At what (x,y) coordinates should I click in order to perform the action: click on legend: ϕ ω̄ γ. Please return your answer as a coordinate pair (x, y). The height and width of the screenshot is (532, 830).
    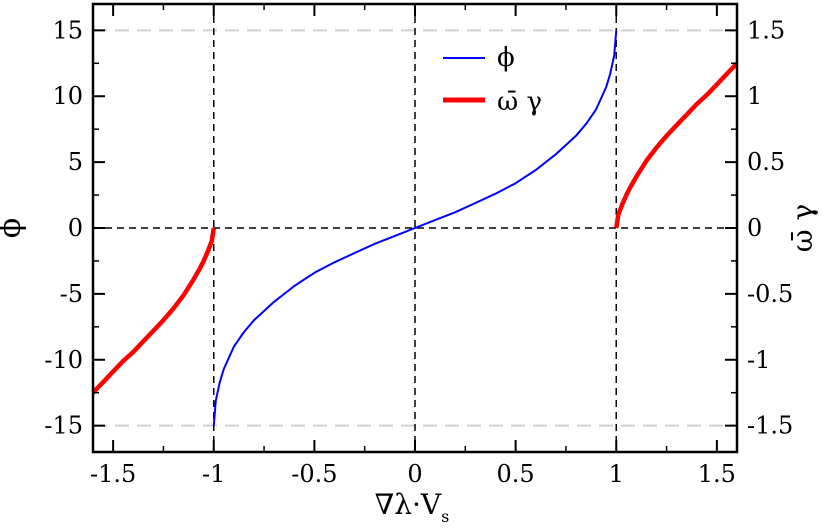
    Looking at the image, I should click on (492, 80).